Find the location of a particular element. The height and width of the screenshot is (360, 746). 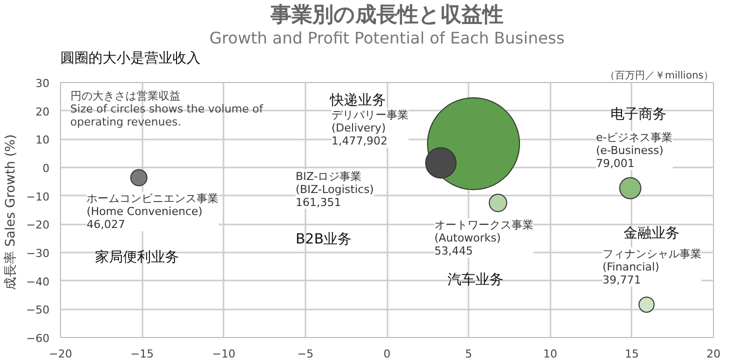

annotation: フィナンシャル事業 (Financial) 39,771 is located at coordinates (652, 266).